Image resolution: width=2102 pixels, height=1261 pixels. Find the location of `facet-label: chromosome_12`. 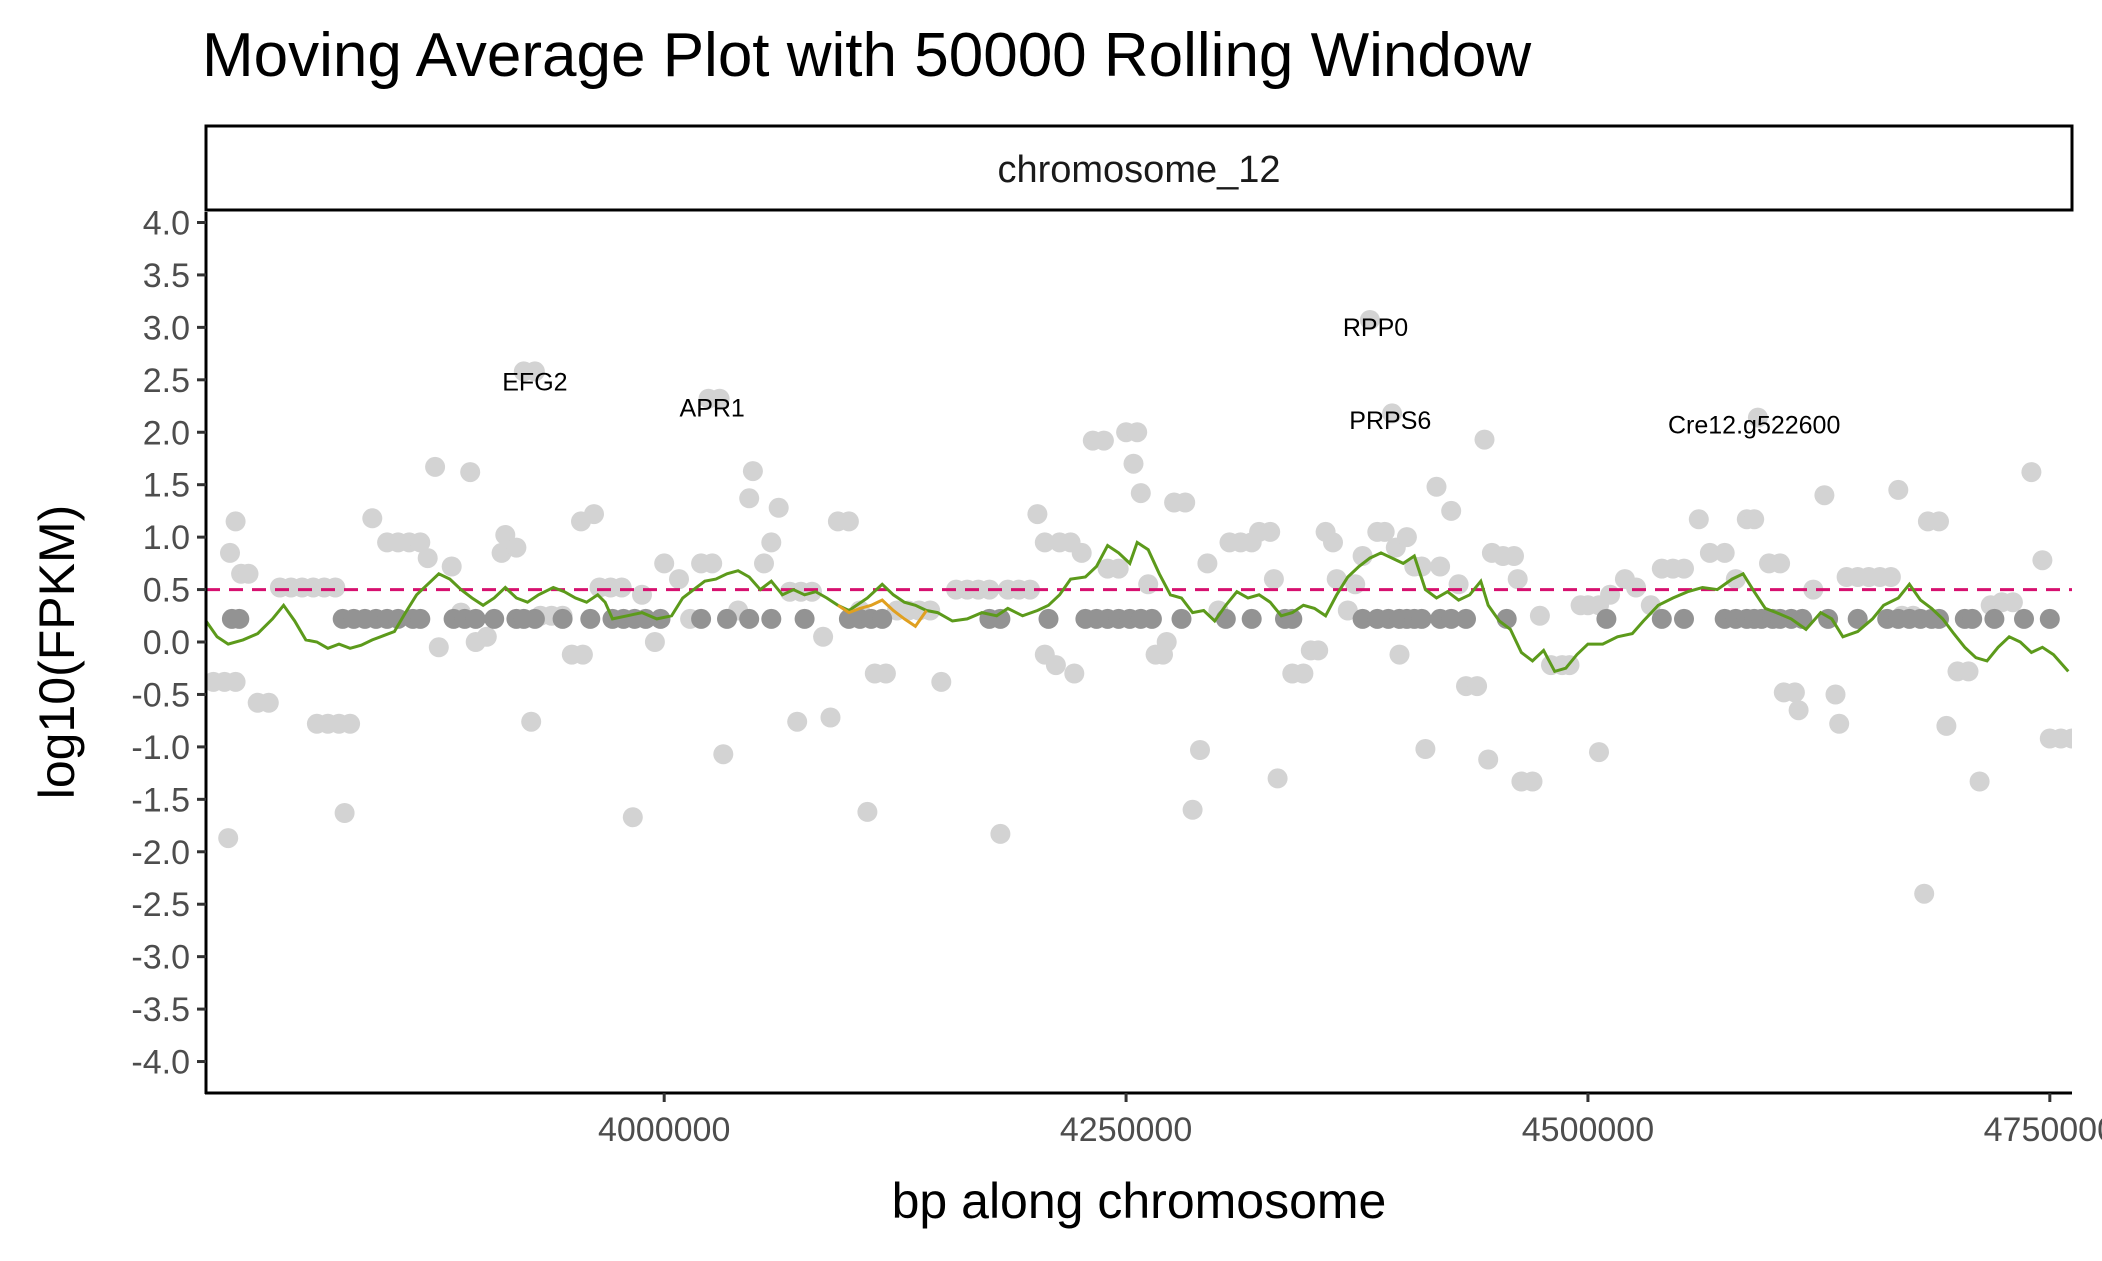

facet-label: chromosome_12 is located at coordinates (1138, 170).